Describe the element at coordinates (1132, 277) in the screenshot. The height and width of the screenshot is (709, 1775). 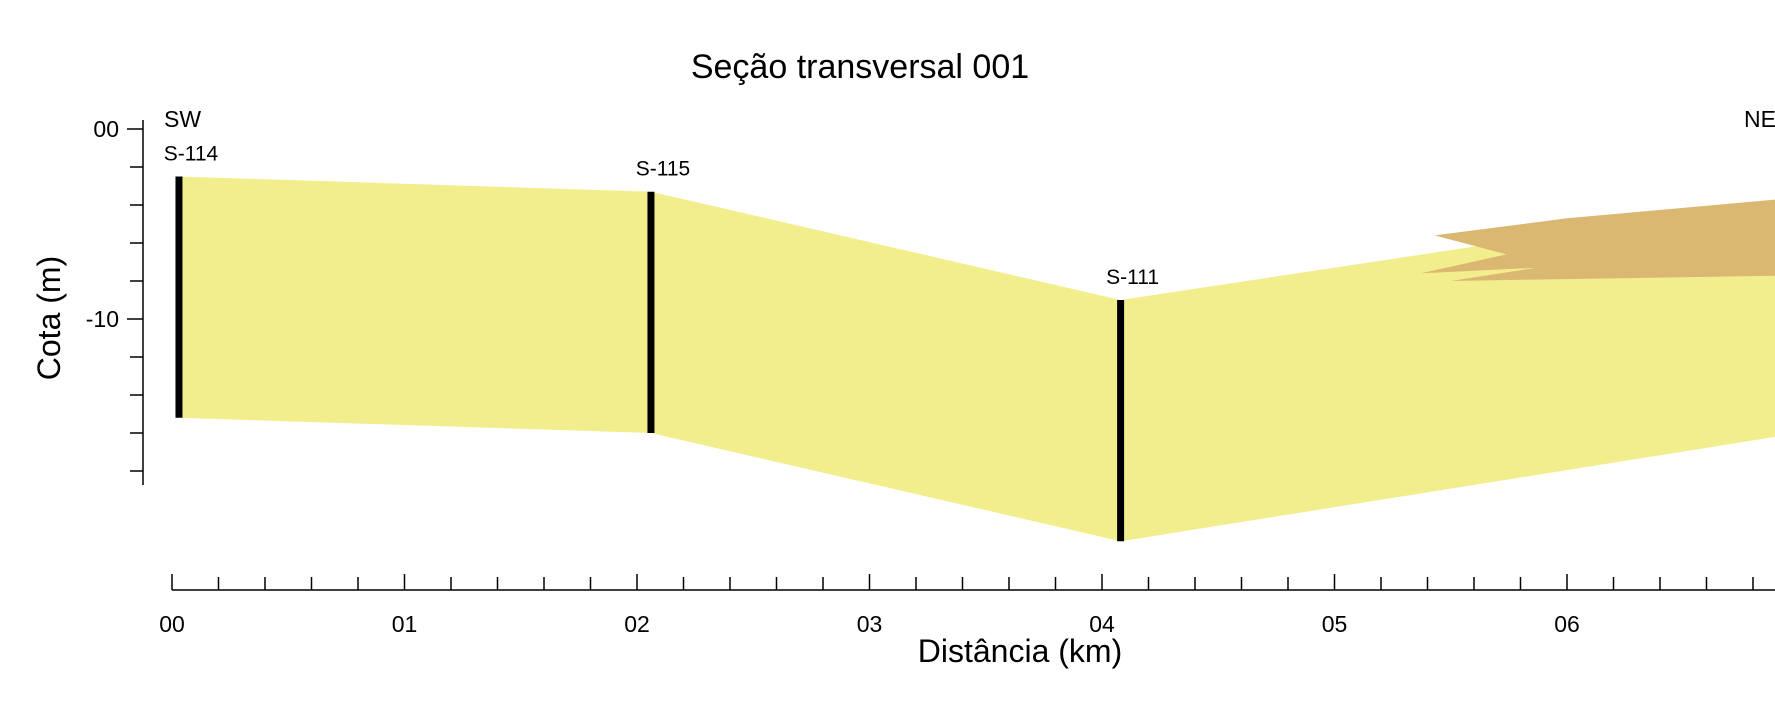
I see `well-label-S-111: S-111` at that location.